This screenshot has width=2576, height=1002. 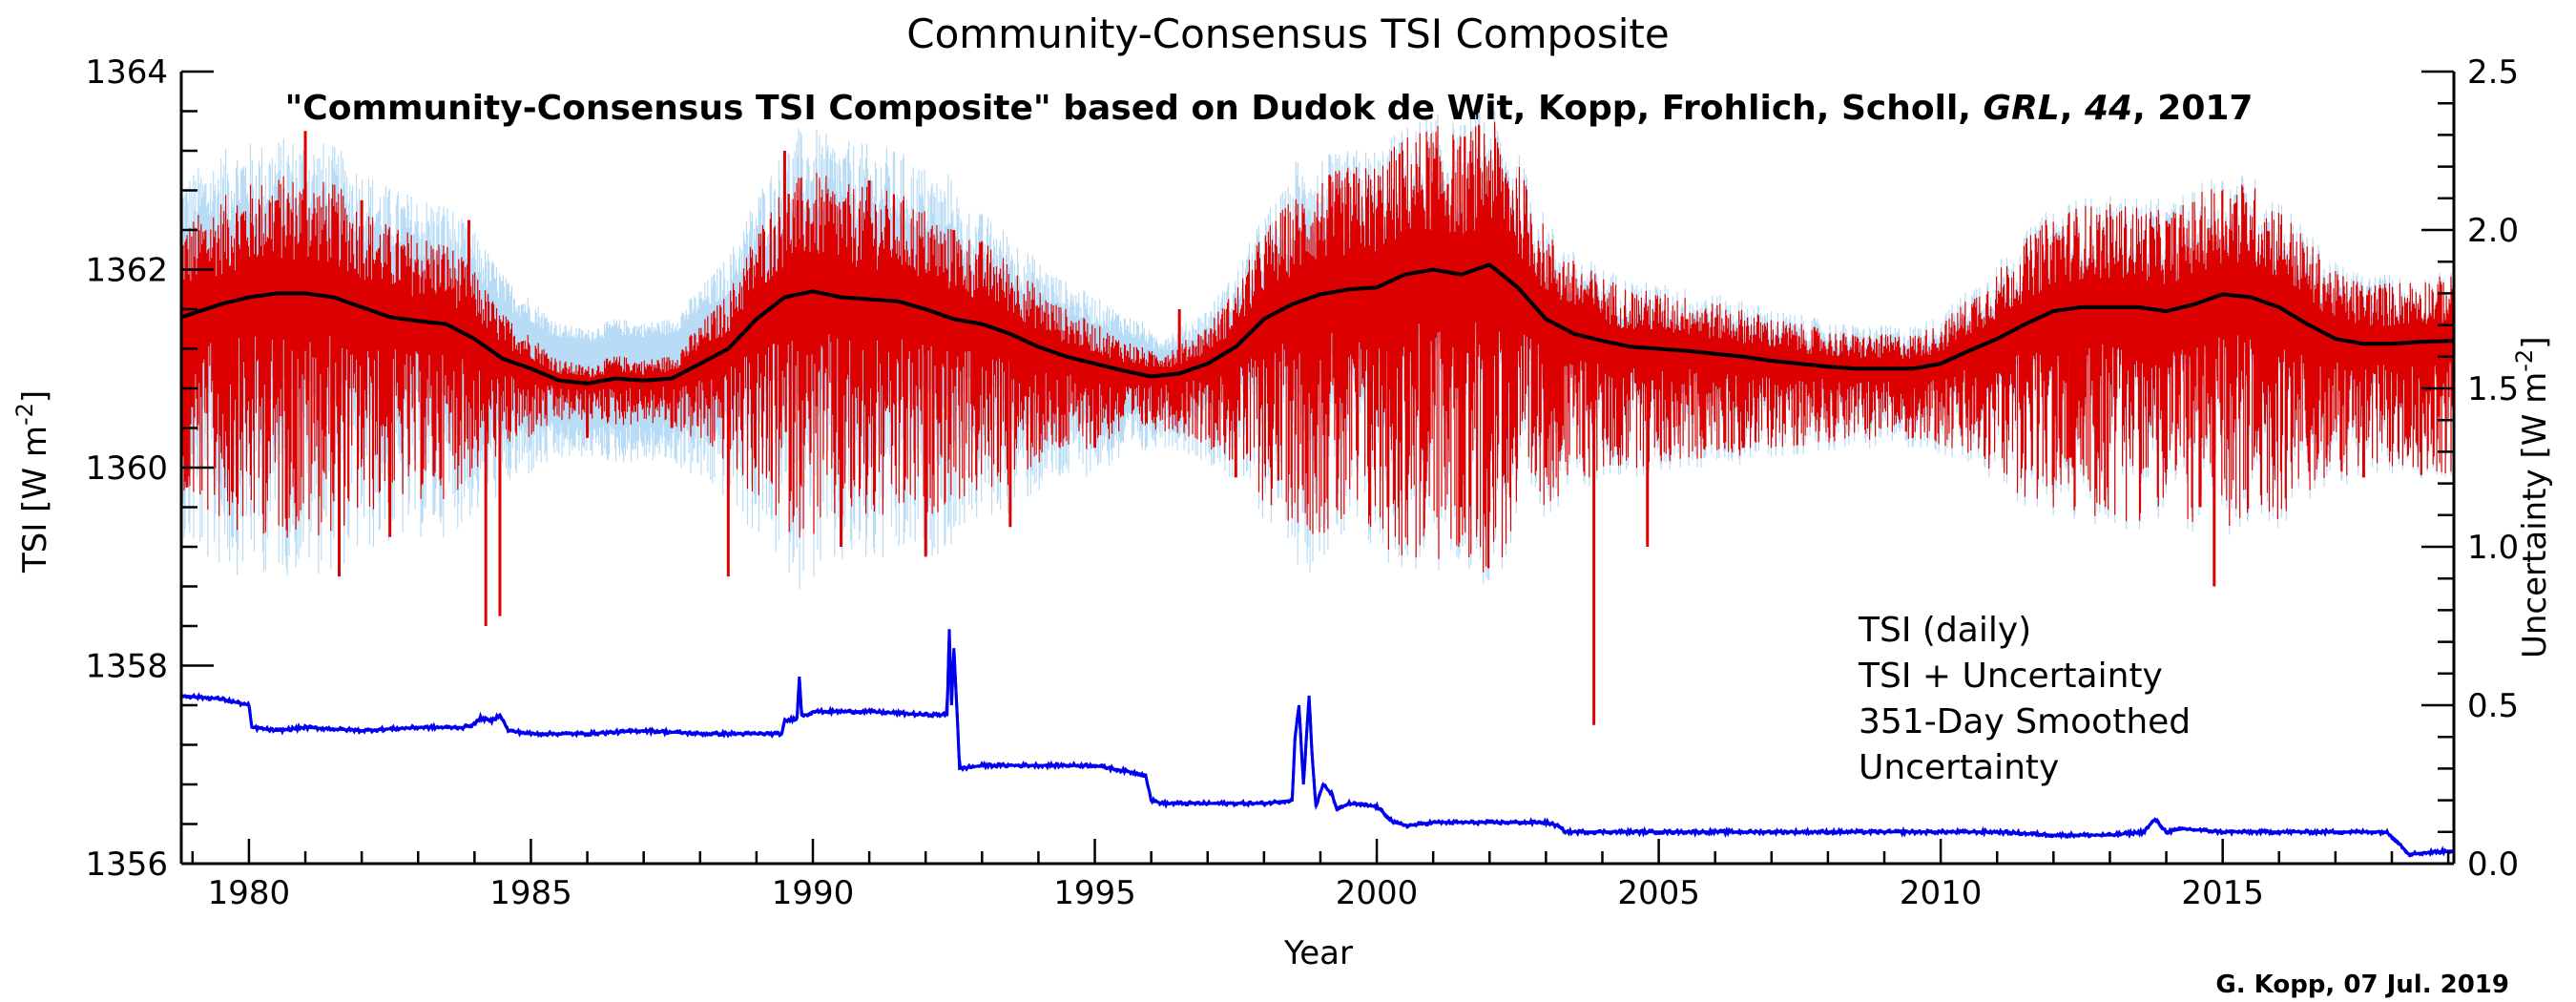 I want to click on y2-tick-label: 1.0, so click(x=2493, y=548).